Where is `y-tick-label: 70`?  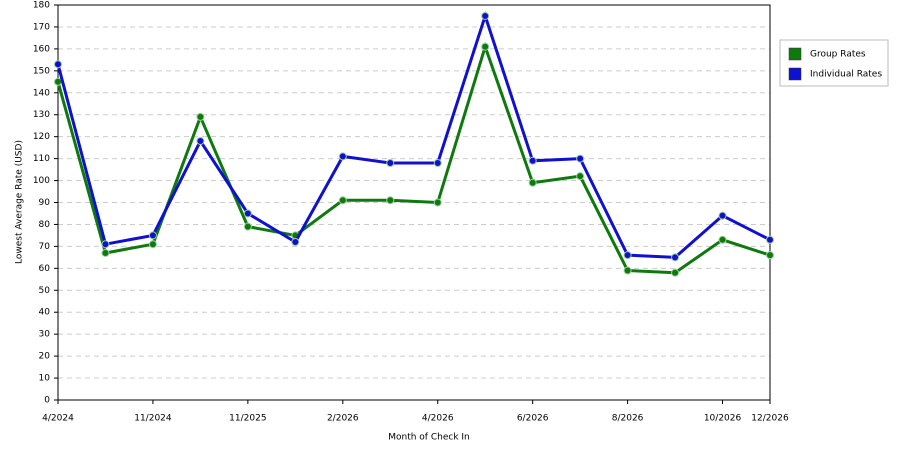
y-tick-label: 70 is located at coordinates (45, 247).